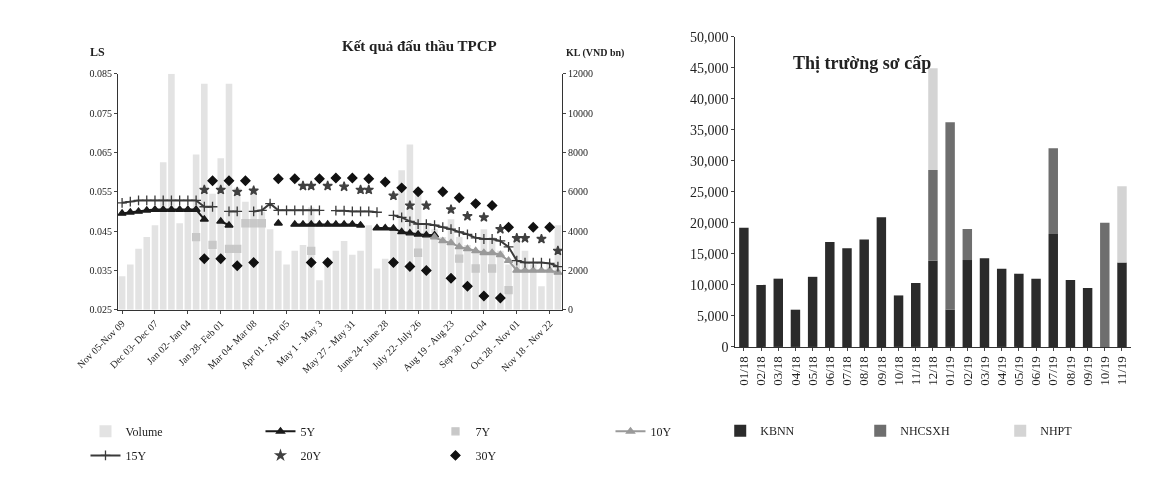 This screenshot has height=480, width=1150. What do you see at coordinates (581, 74) in the screenshot?
I see `y2-tick-label: 12000` at bounding box center [581, 74].